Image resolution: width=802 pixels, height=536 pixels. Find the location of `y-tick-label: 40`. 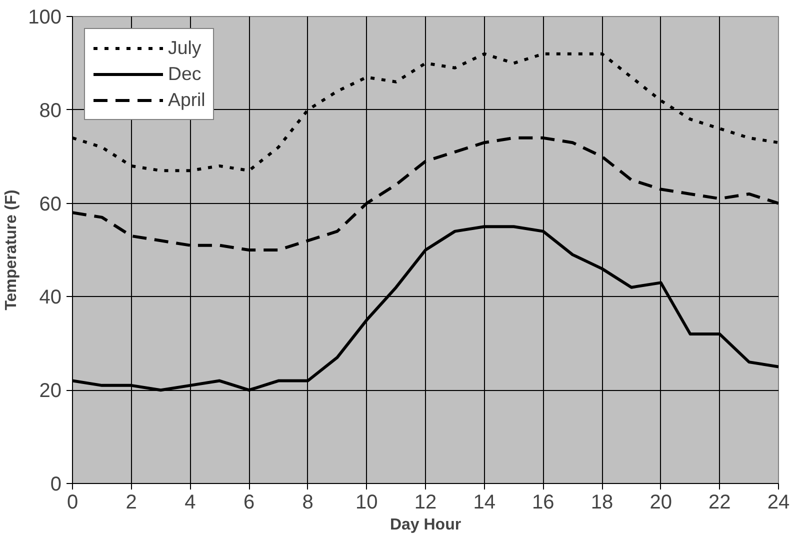

y-tick-label: 40 is located at coordinates (50, 297).